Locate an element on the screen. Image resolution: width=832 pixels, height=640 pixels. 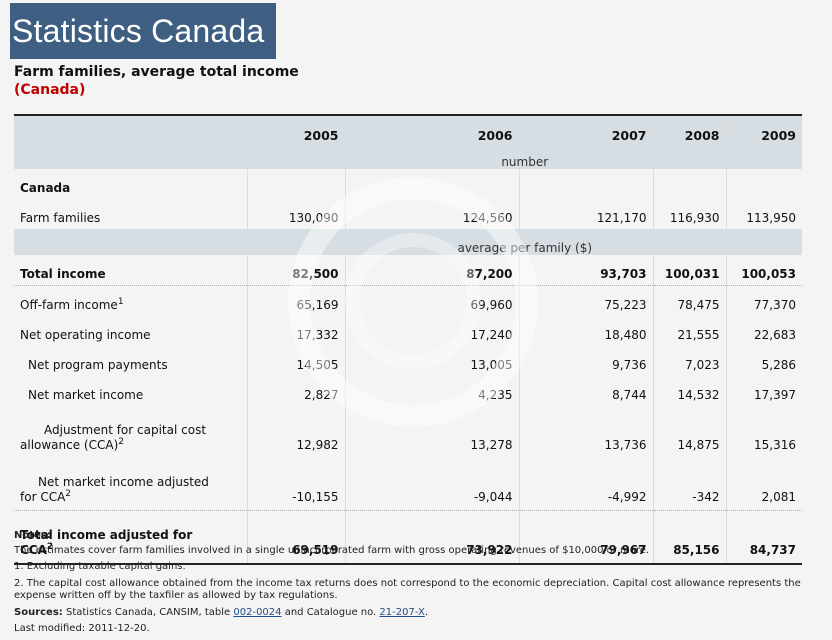
row-label: Total income adjusted for CCA2 is located at coordinates (131, 537).